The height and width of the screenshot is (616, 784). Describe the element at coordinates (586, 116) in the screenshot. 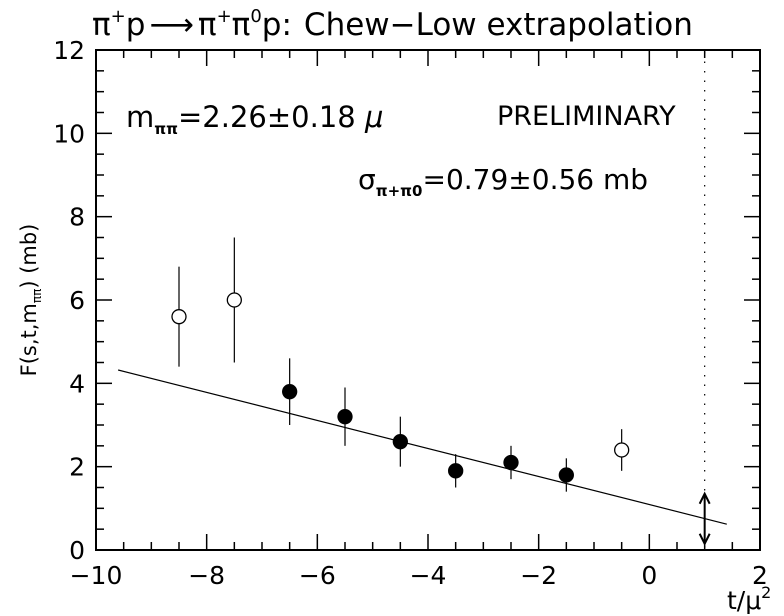

I see `preliminary-label: PRELIMINARY` at that location.